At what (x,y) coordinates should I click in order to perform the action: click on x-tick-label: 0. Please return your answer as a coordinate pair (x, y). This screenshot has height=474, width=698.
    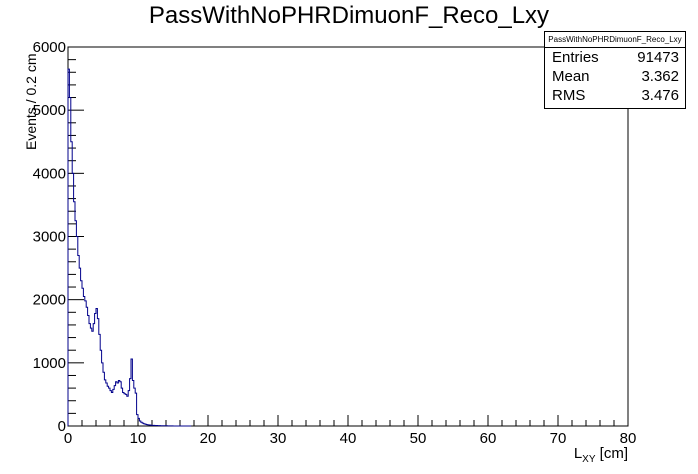
    Looking at the image, I should click on (68, 438).